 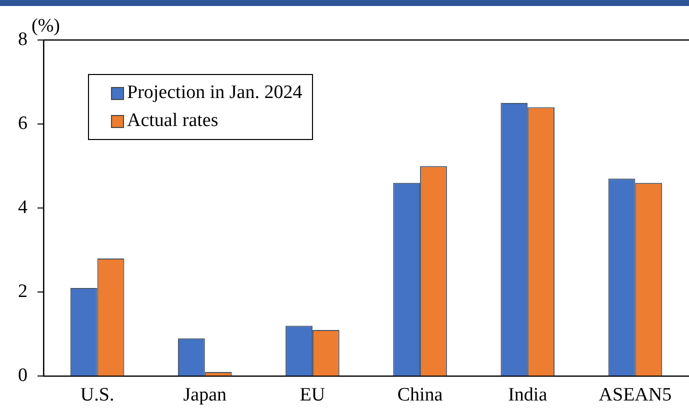 I want to click on y-tick-label: 4, so click(x=23, y=207).